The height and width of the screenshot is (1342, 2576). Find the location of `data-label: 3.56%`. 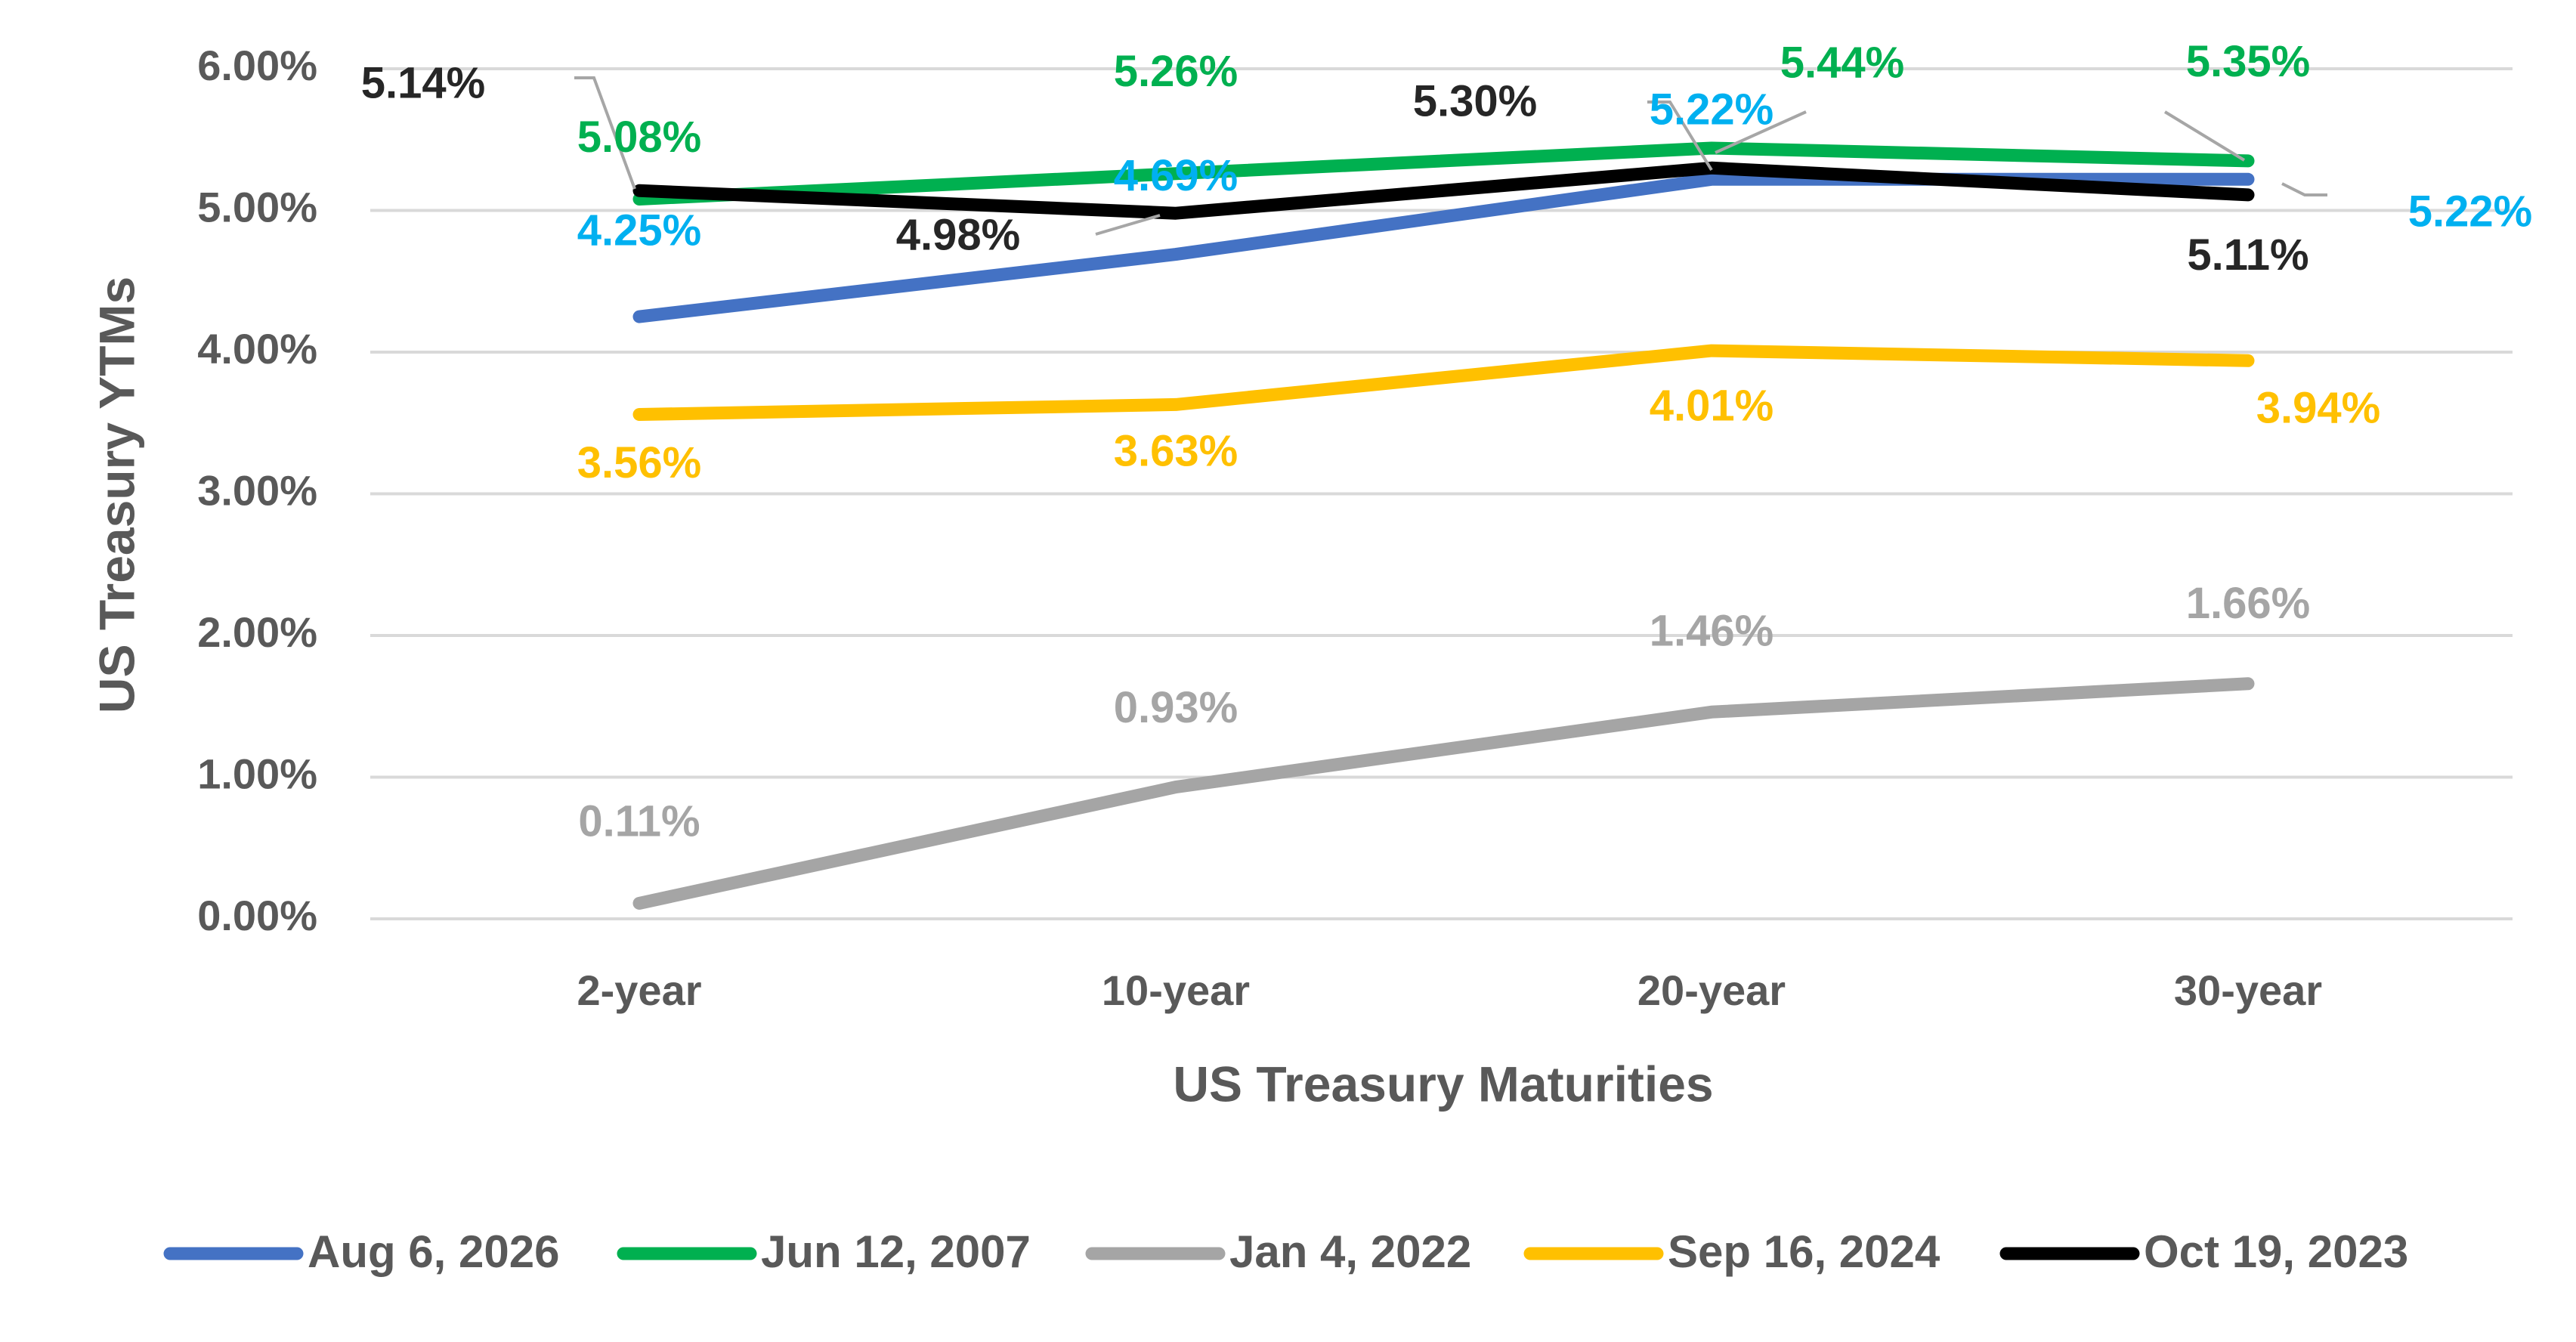

data-label: 3.56% is located at coordinates (639, 462).